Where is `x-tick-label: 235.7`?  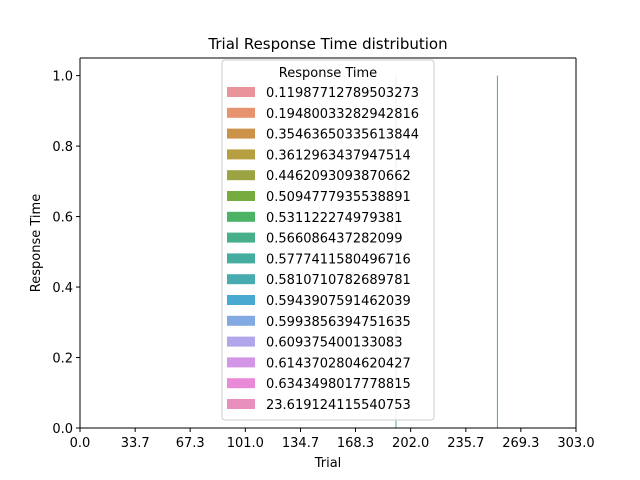
x-tick-label: 235.7 is located at coordinates (465, 443).